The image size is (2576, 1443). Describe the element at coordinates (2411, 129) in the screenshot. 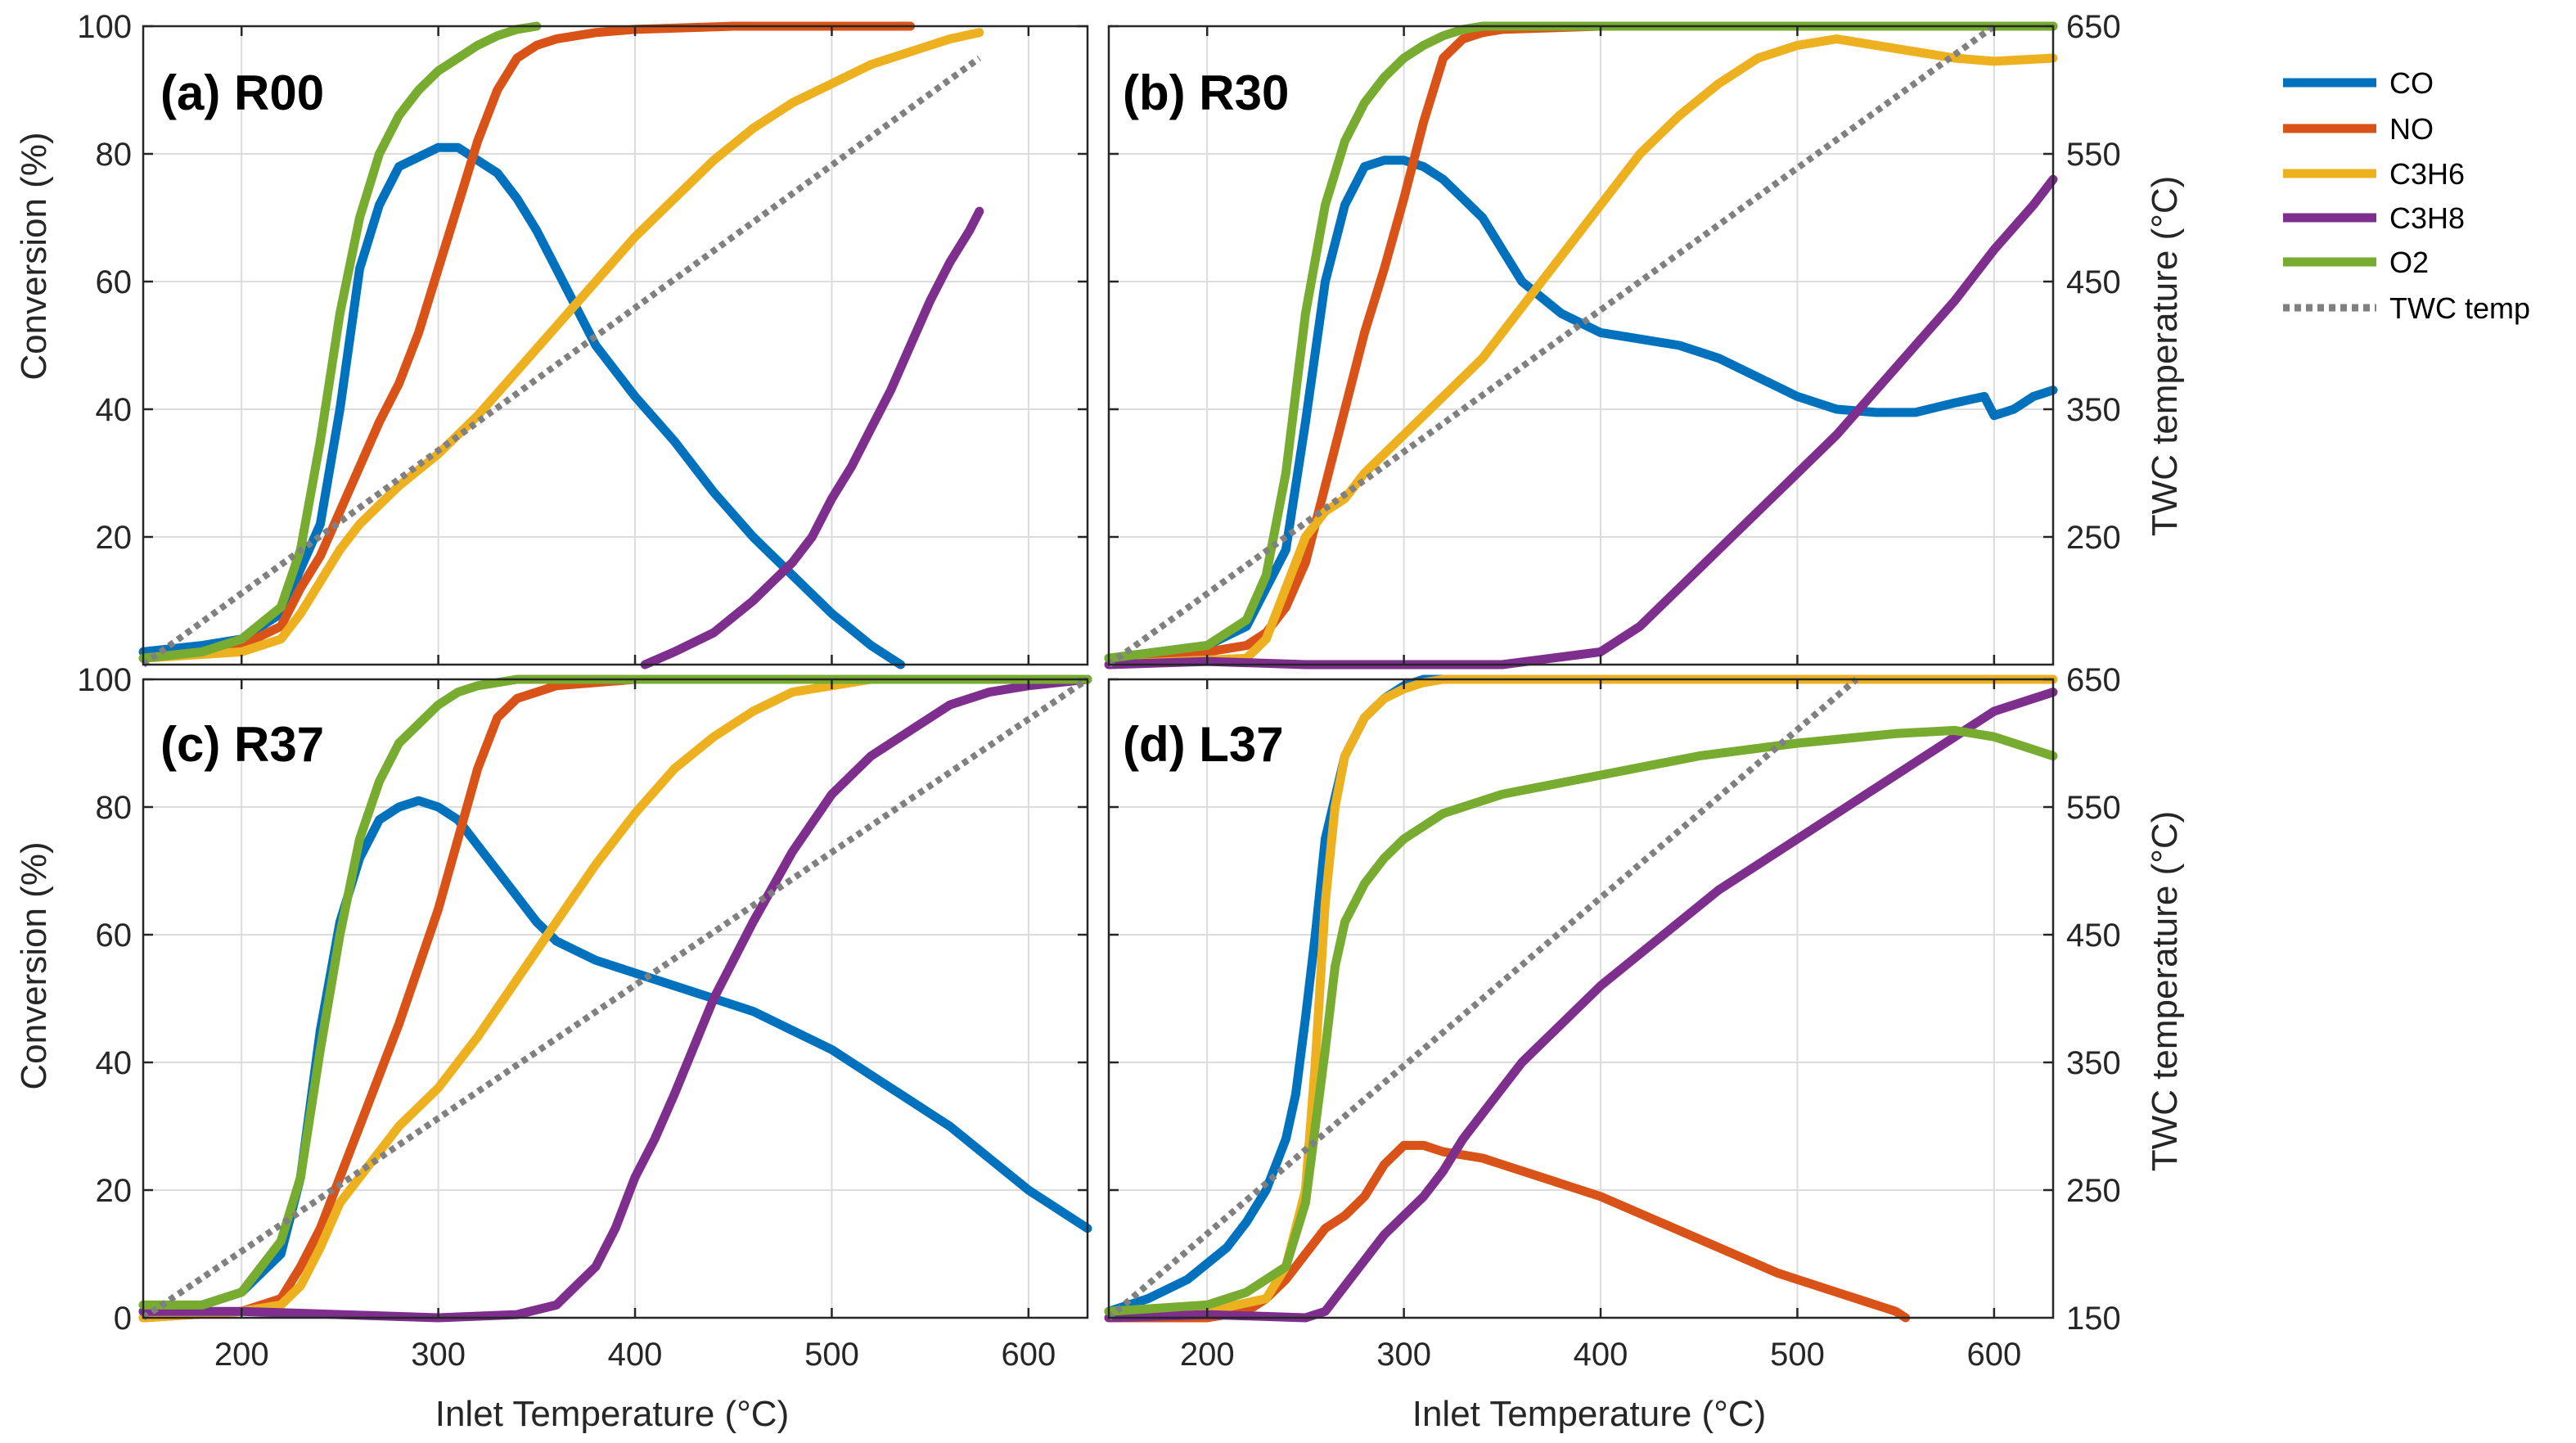

I see `legend-label-no: NO` at that location.